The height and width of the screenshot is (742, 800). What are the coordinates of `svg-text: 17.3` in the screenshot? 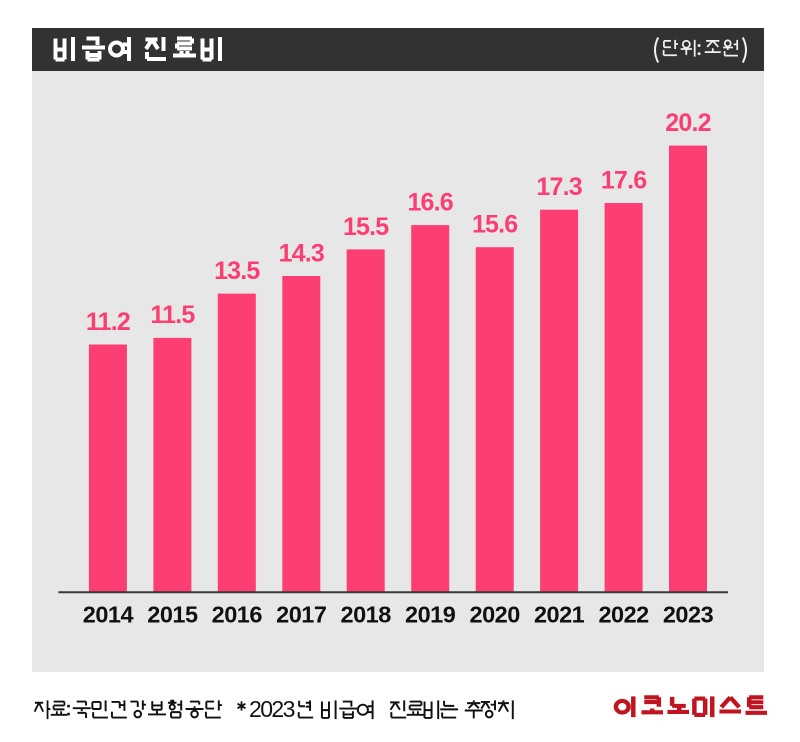 It's located at (558, 187).